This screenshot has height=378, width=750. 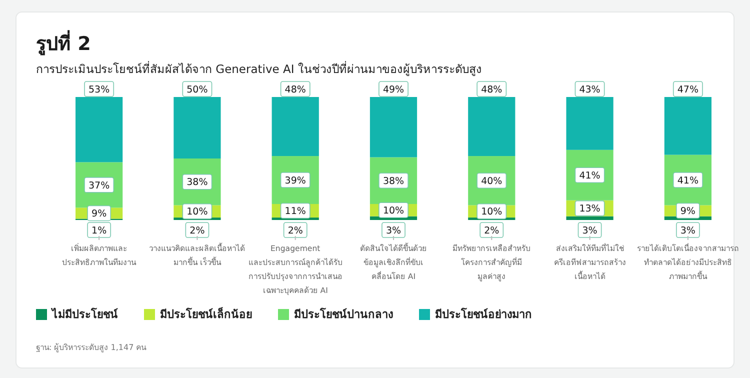 What do you see at coordinates (84, 314) in the screenshot?
I see `legend-label: ไม่มีประโยชน์` at bounding box center [84, 314].